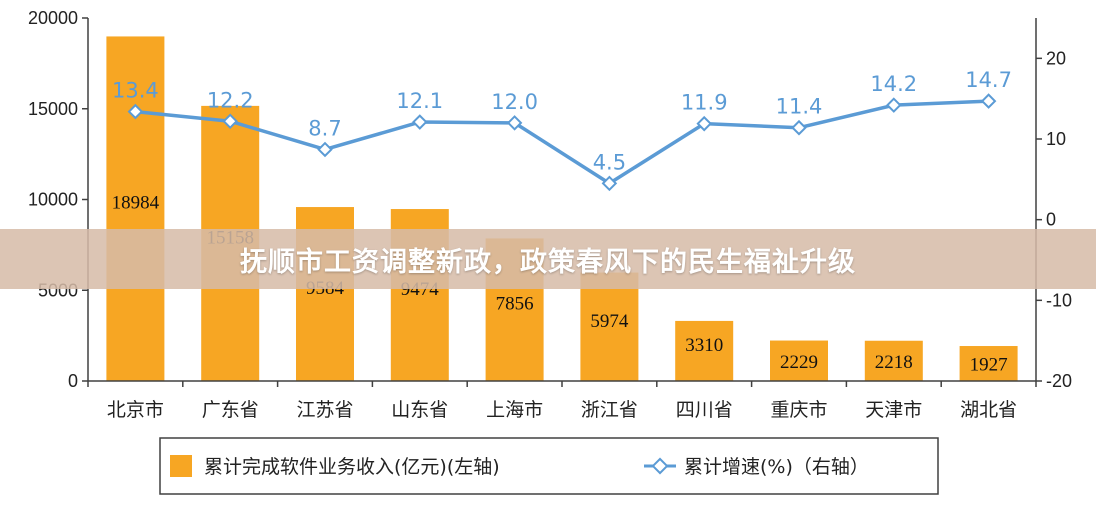 The image size is (1096, 514). What do you see at coordinates (1056, 139) in the screenshot?
I see `right-tick-label: 10` at bounding box center [1056, 139].